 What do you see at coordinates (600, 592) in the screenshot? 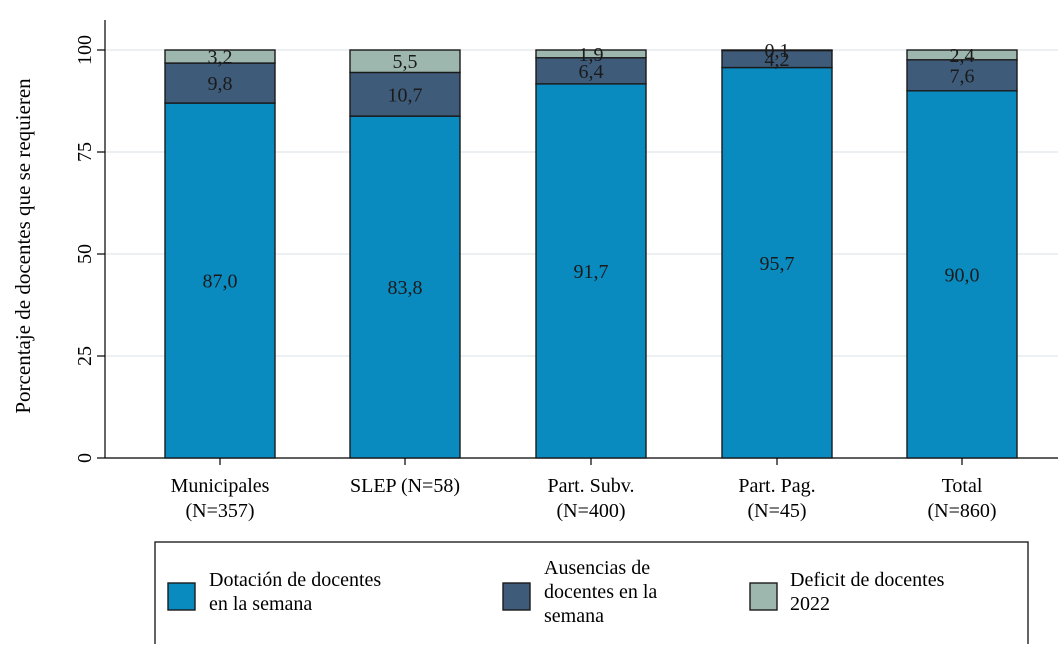
I see `legend-label: docentes en la` at bounding box center [600, 592].